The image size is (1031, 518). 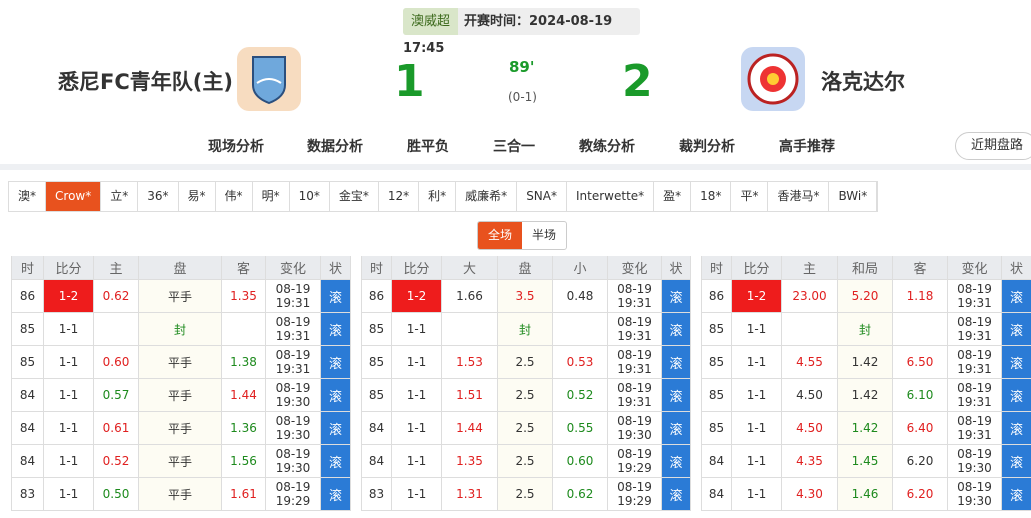 I want to click on table-cell: 0.53, so click(x=580, y=362).